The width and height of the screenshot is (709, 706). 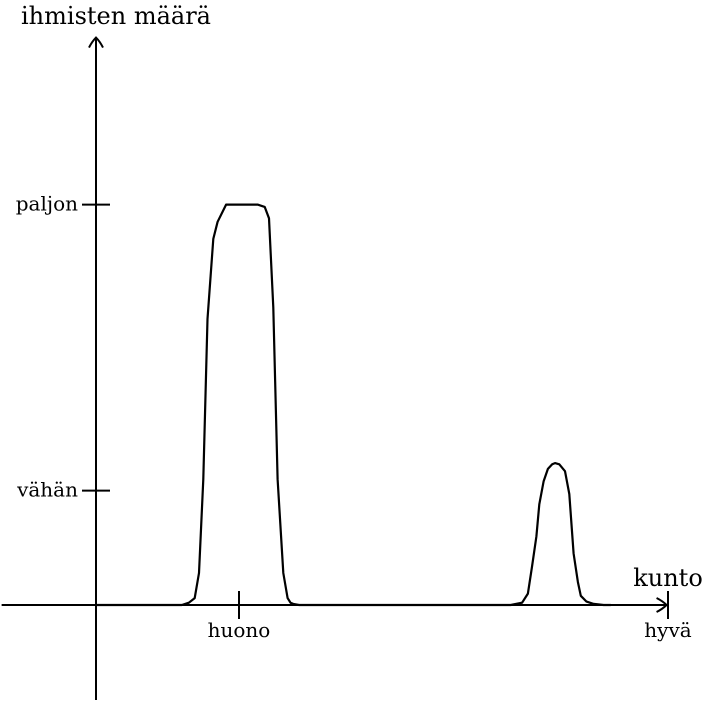 I want to click on x-axis-title: kunto, so click(x=668, y=578).